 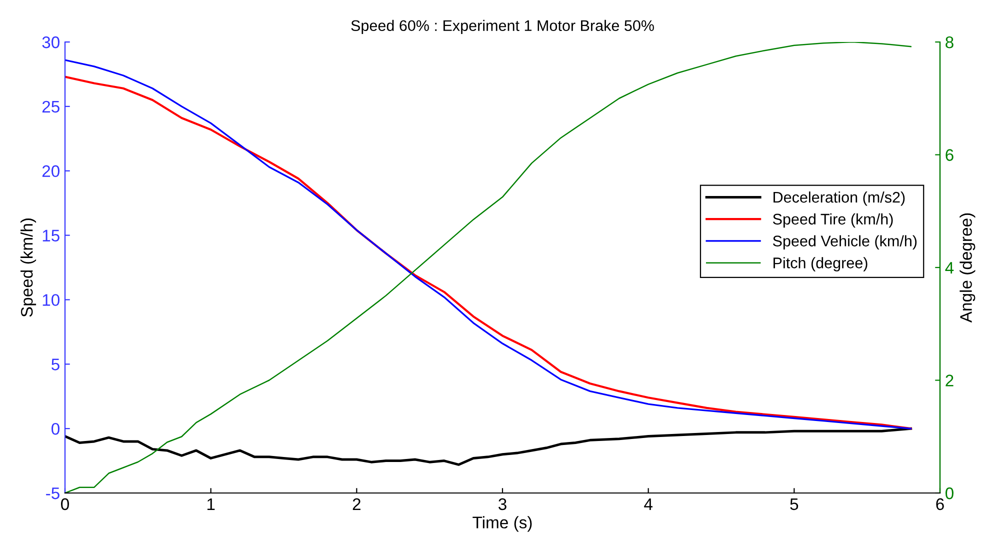 What do you see at coordinates (28, 267) in the screenshot?
I see `y-axis-title: Speed (km/h)` at bounding box center [28, 267].